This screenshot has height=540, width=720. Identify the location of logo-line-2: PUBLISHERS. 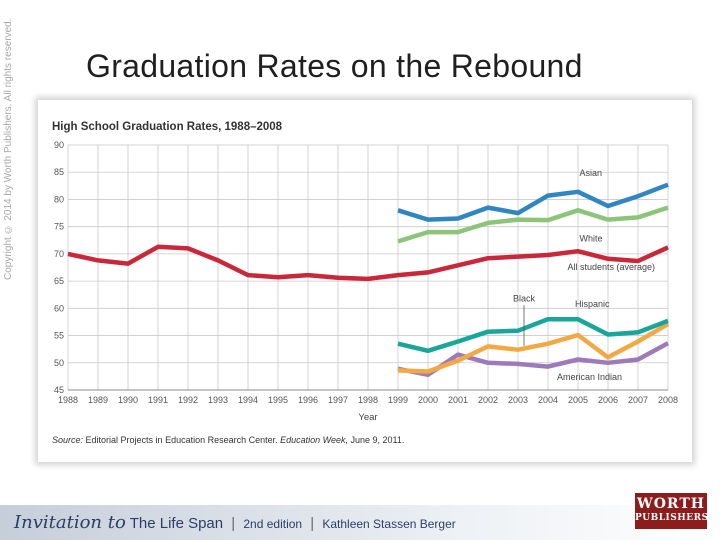
(672, 518).